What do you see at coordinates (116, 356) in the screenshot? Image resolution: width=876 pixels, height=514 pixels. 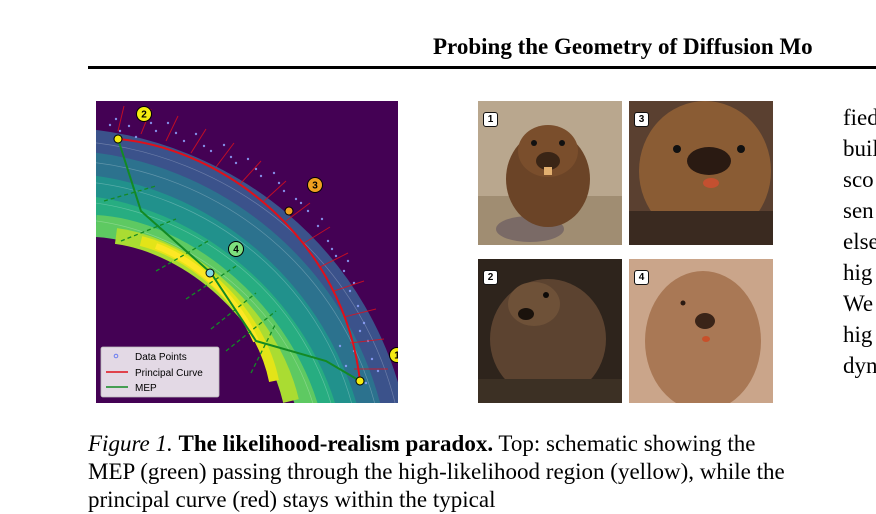 I see `legend-data-points-icon` at bounding box center [116, 356].